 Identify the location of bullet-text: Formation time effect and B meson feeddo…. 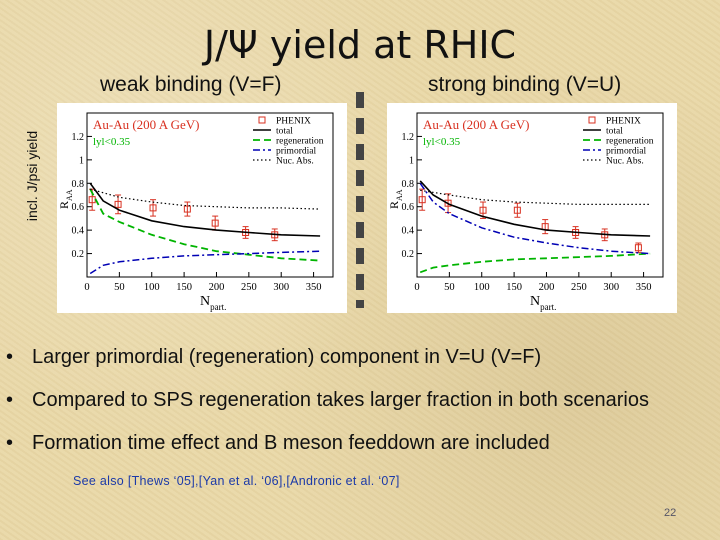
(291, 443).